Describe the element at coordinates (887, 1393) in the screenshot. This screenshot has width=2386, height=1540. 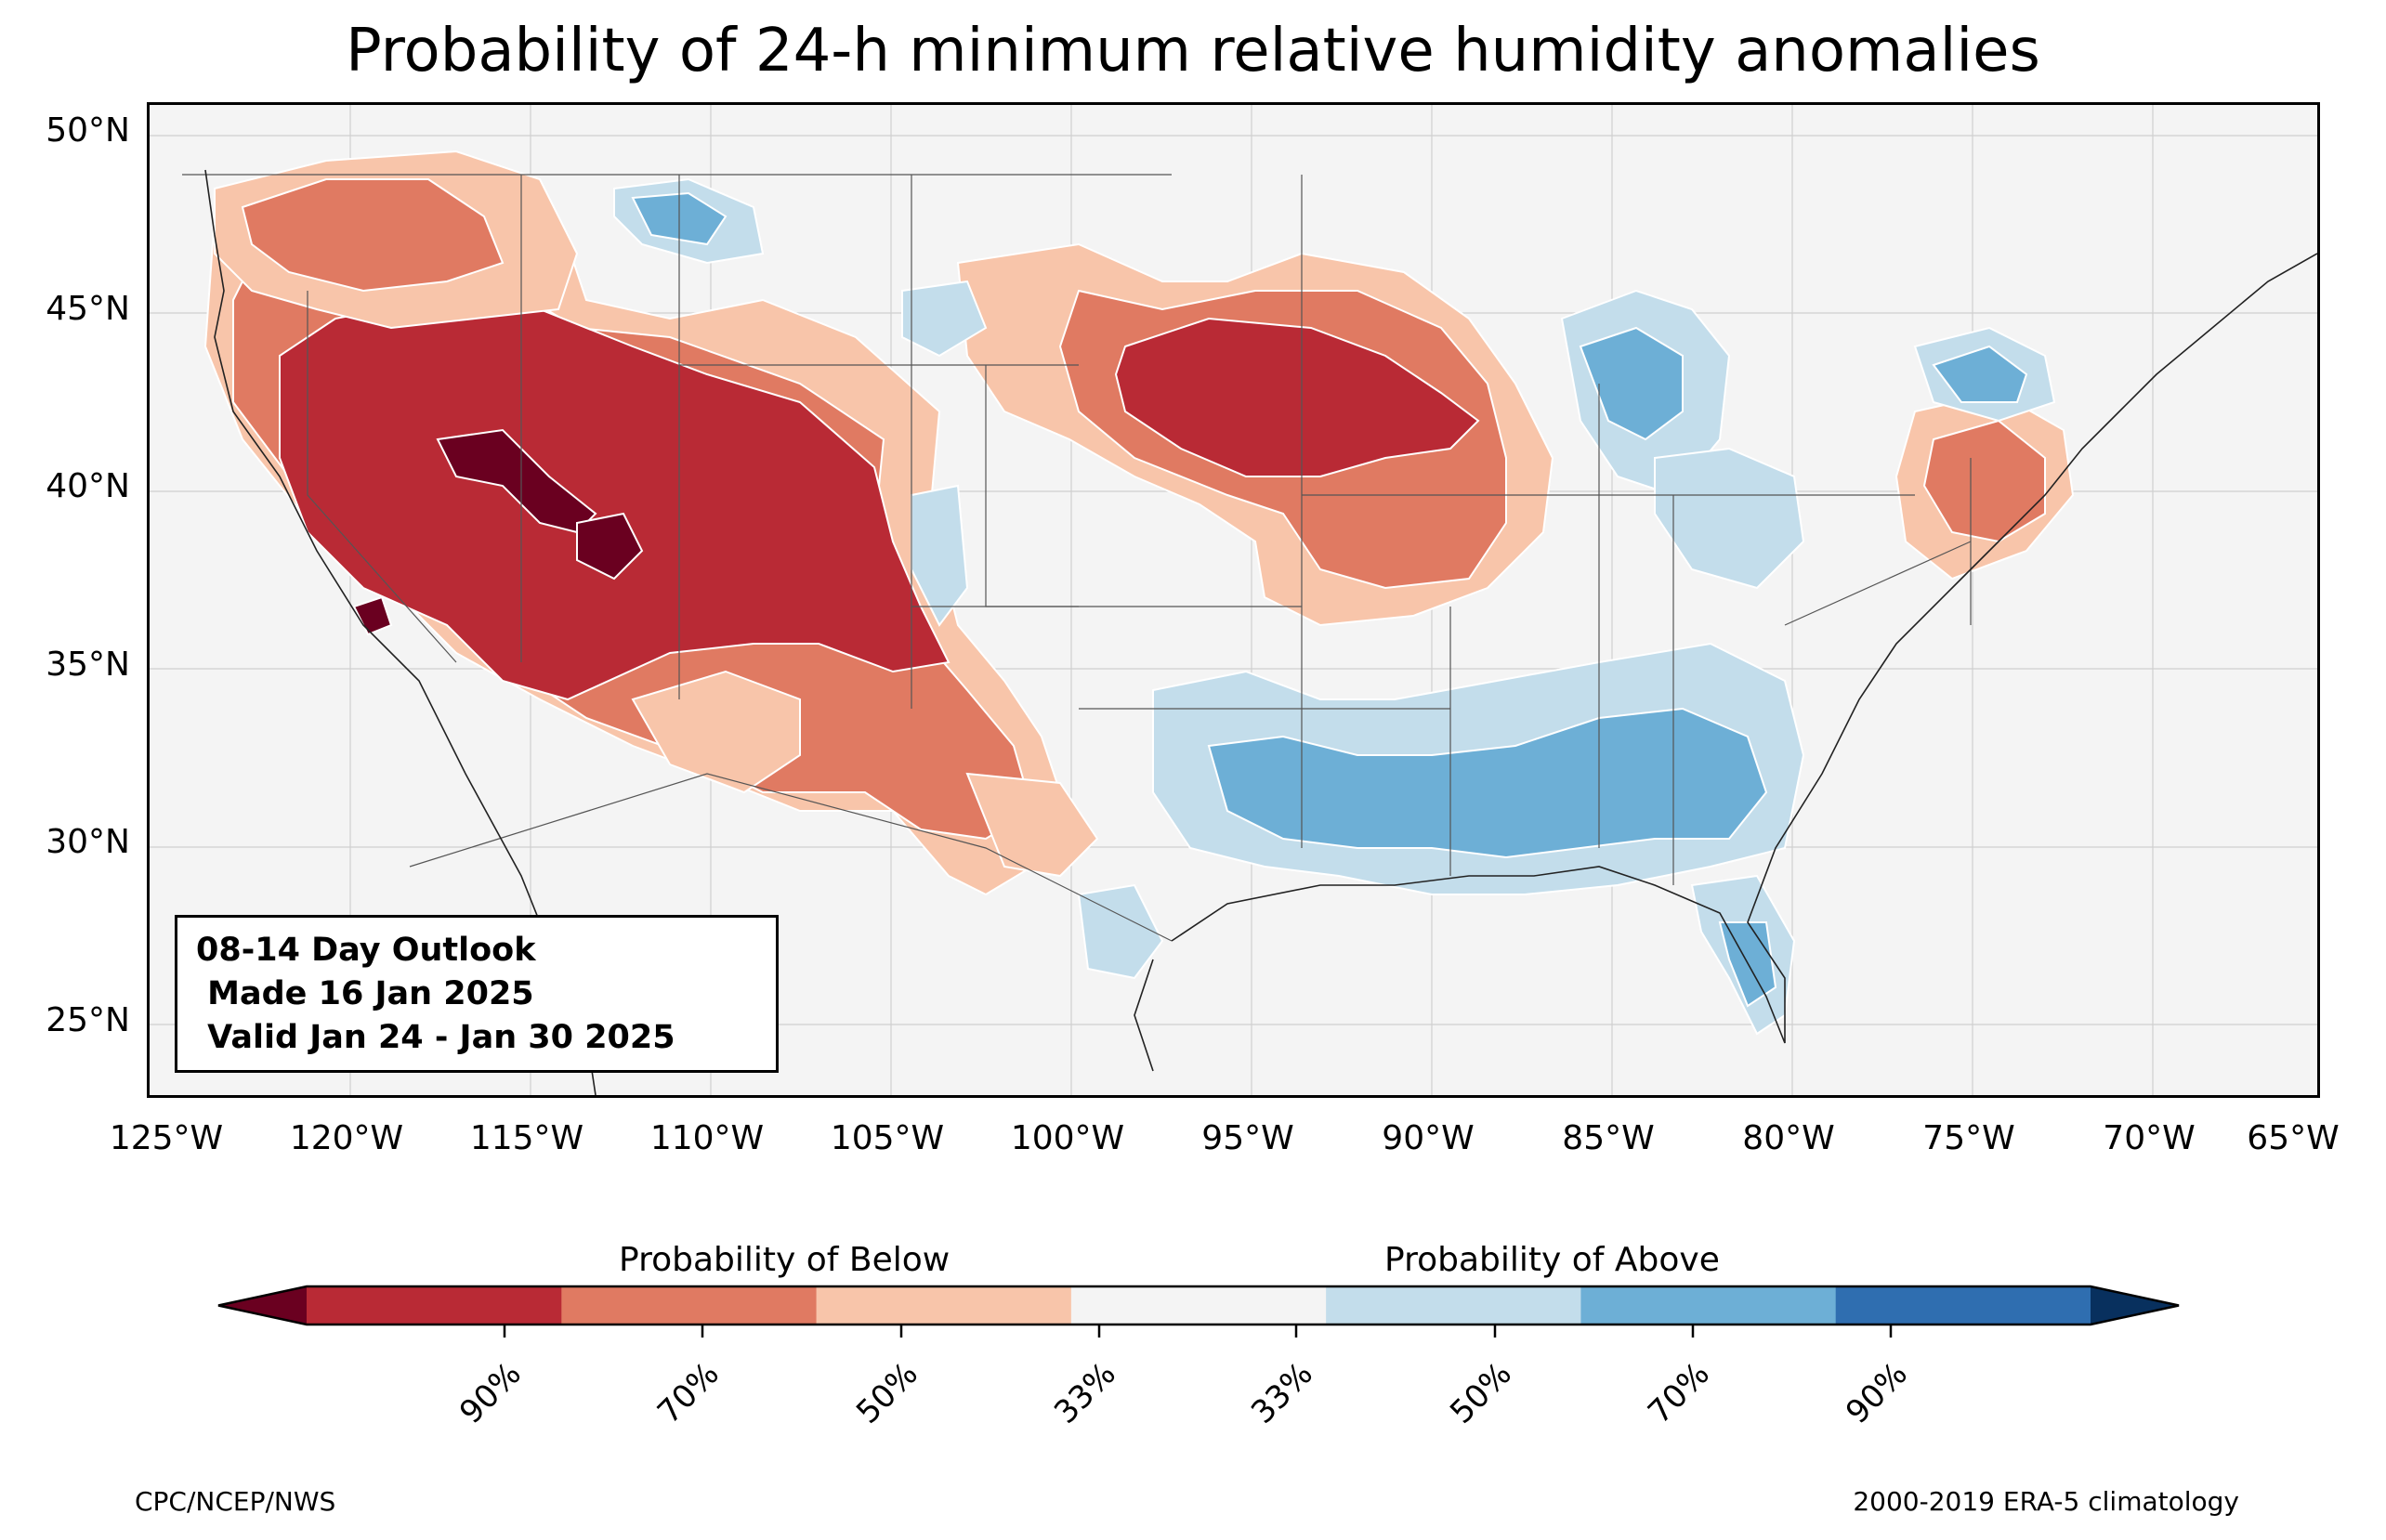
I see `colorbar-tick-below-50: 50%` at that location.